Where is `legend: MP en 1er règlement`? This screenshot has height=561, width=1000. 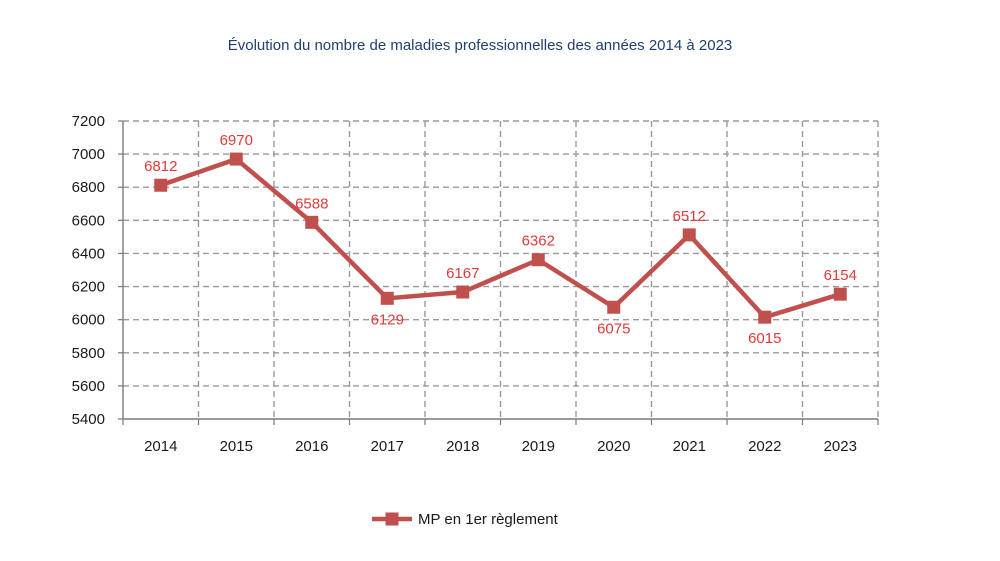 legend: MP en 1er règlement is located at coordinates (465, 519).